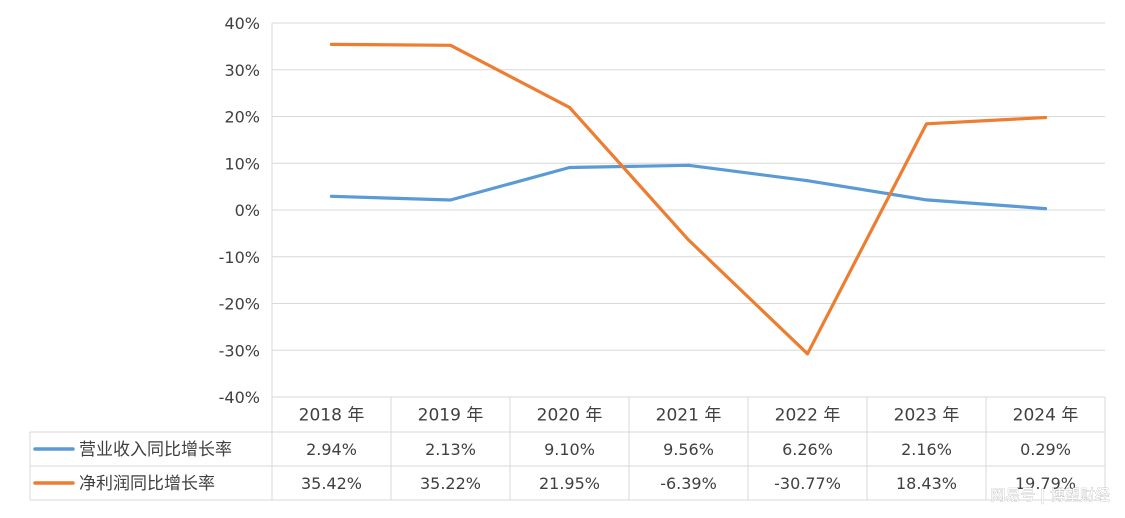  Describe the element at coordinates (147, 484) in the screenshot. I see `legend-label: 净利润同比增长率` at that location.